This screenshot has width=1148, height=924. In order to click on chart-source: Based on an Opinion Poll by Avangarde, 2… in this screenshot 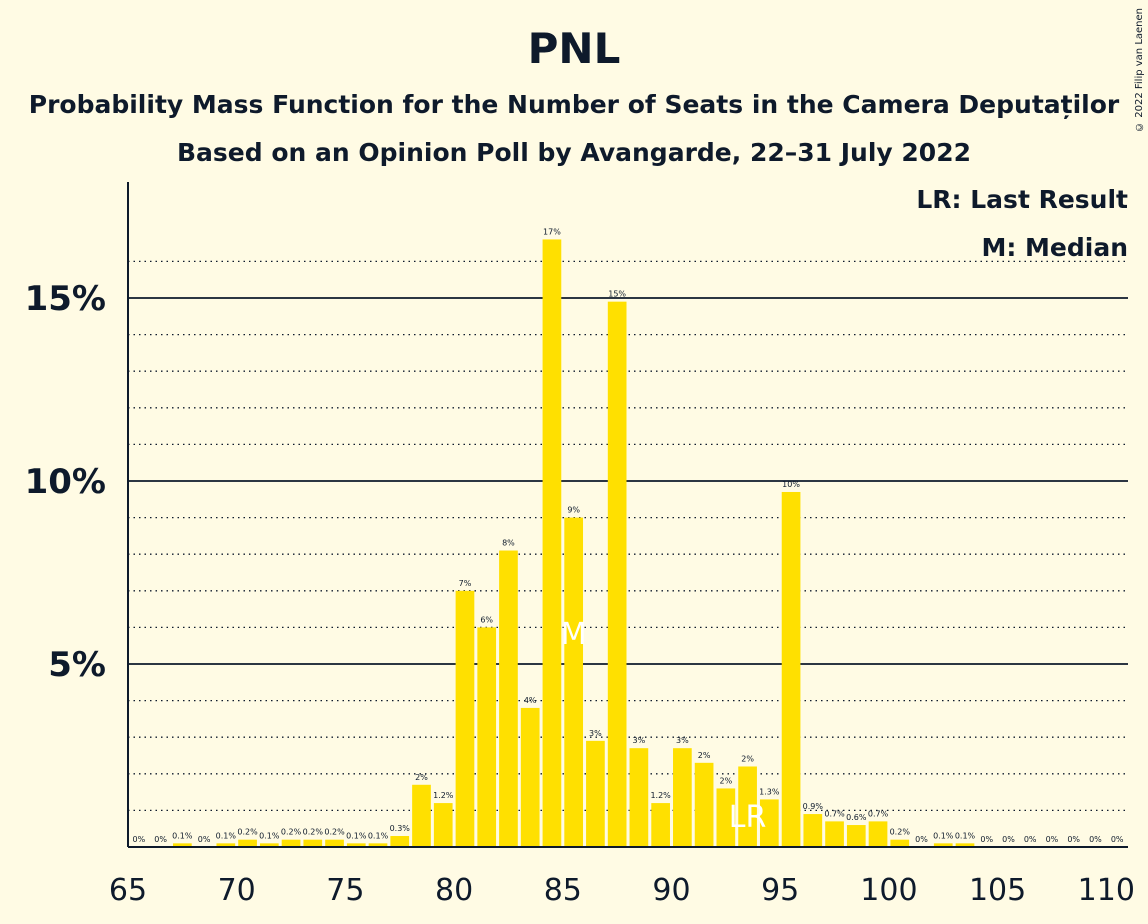, I will do `click(573, 152)`.